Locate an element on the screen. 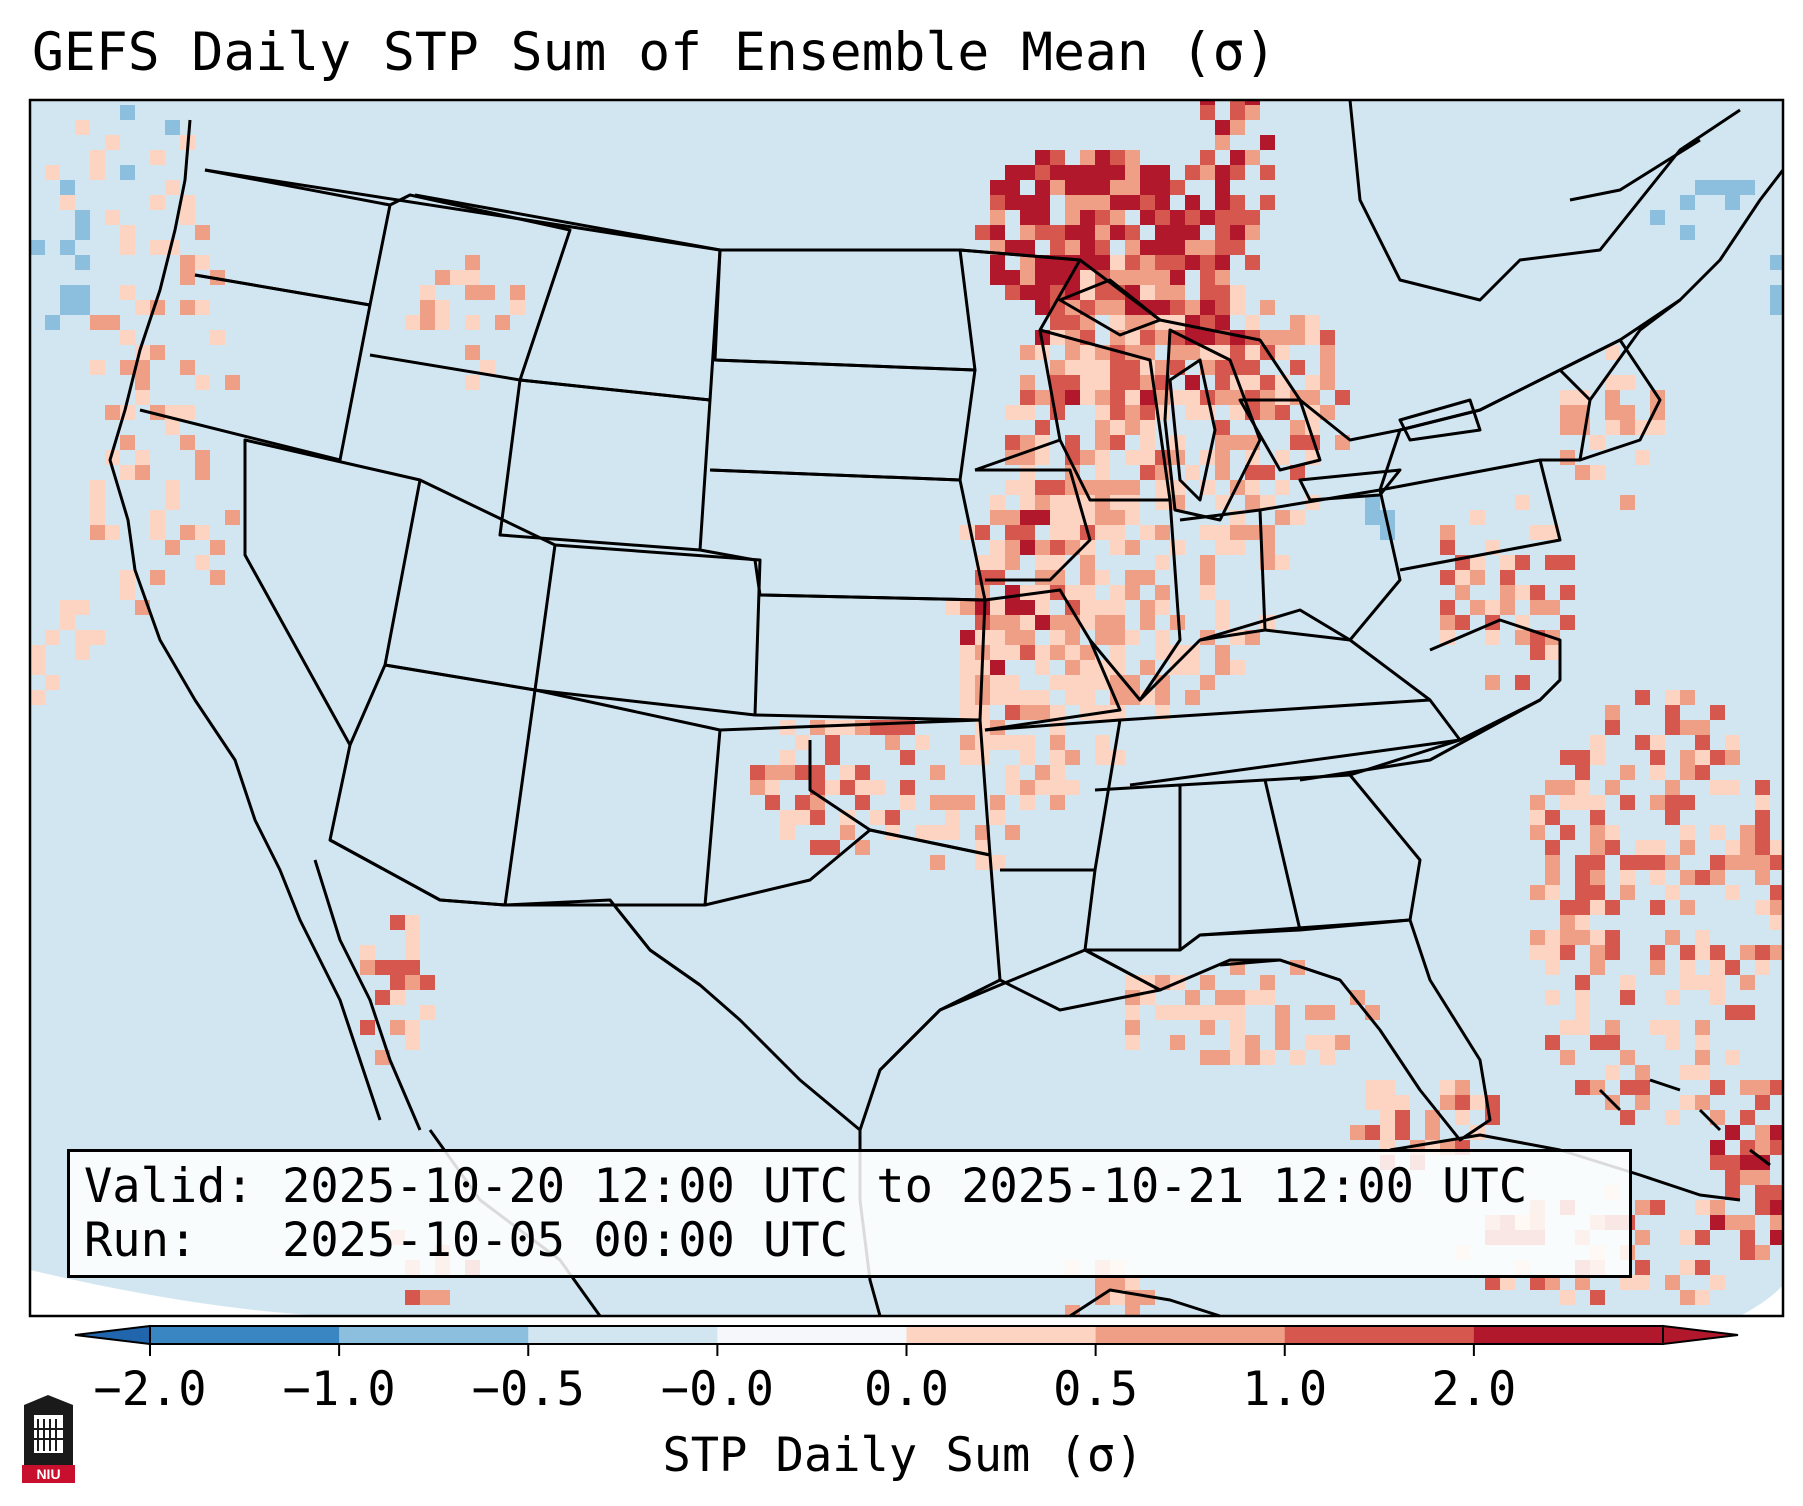  colorbar is located at coordinates (906, 1340).